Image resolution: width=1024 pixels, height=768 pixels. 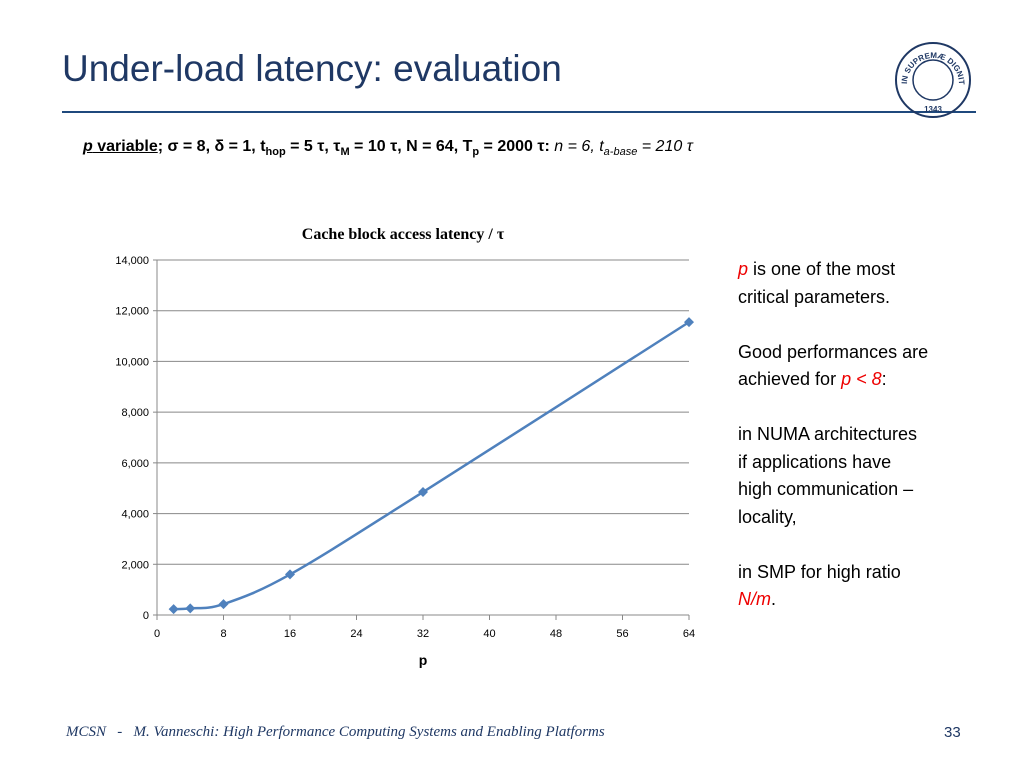 What do you see at coordinates (815, 461) in the screenshot?
I see `note-text: if applications have` at bounding box center [815, 461].